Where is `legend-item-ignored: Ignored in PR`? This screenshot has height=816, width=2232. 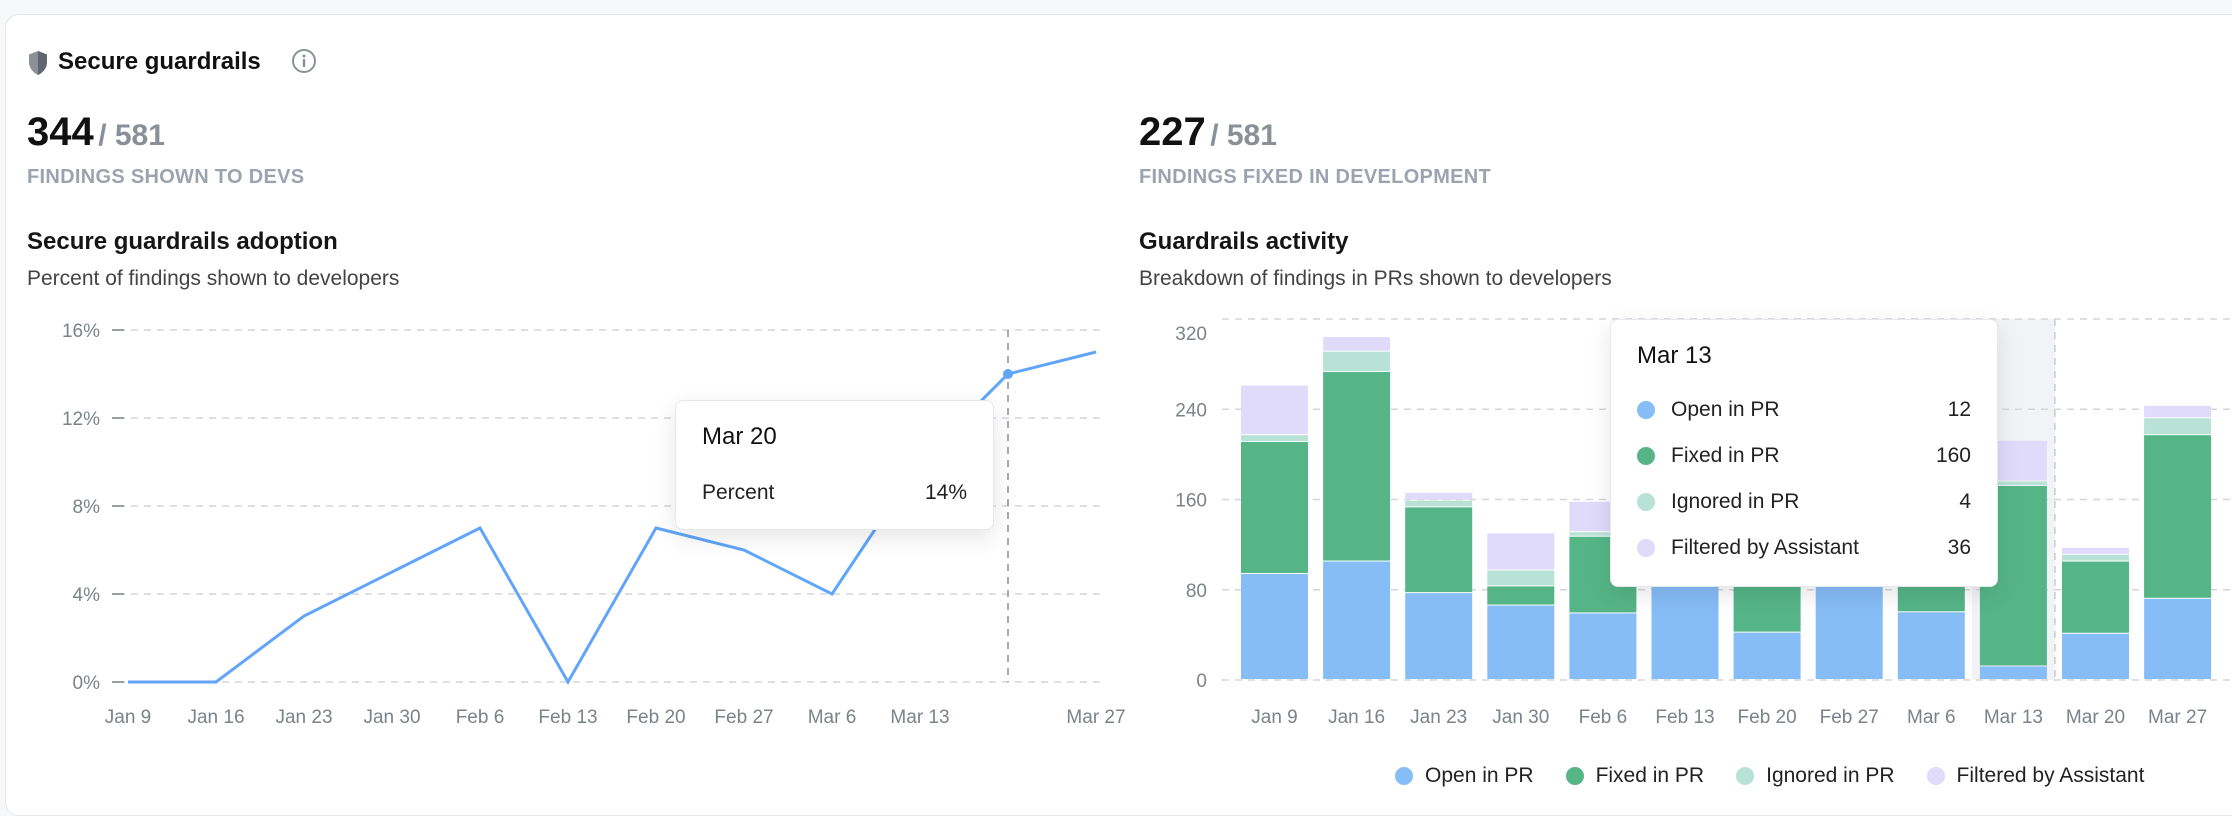
legend-item-ignored: Ignored in PR is located at coordinates (1815, 776).